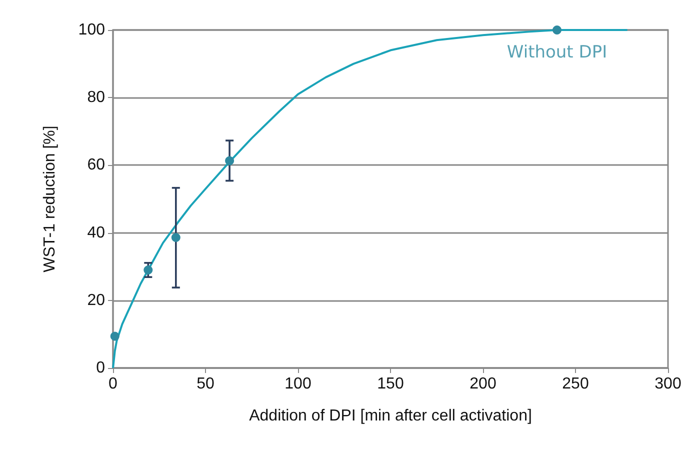 The height and width of the screenshot is (456, 696). I want to click on y-tick-label: 40, so click(96, 233).